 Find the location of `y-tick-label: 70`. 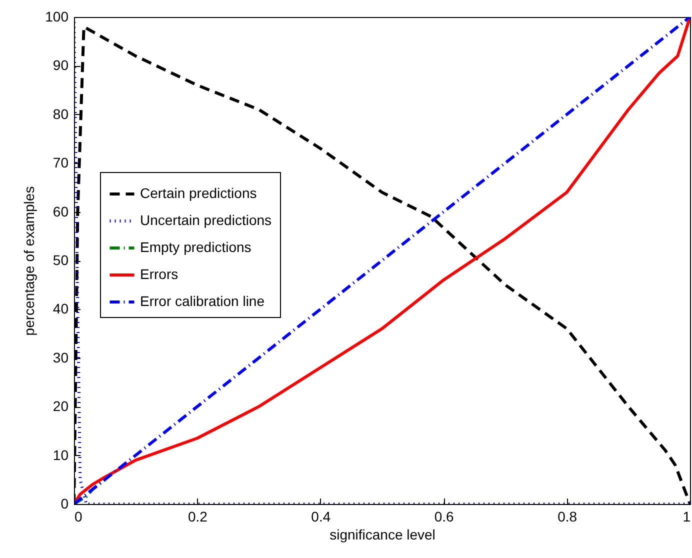

y-tick-label: 70 is located at coordinates (60, 162).